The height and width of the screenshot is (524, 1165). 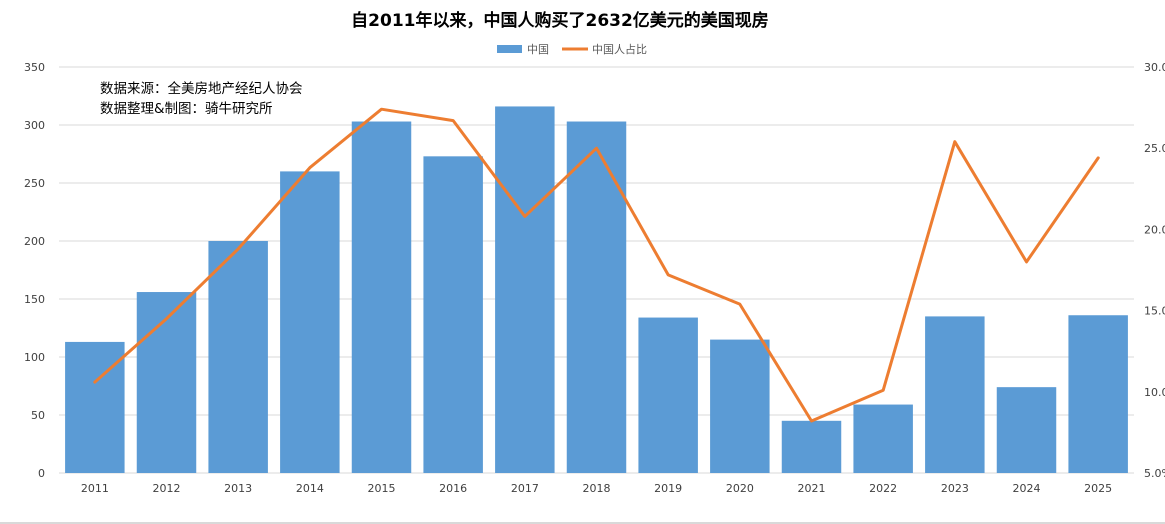 What do you see at coordinates (812, 488) in the screenshot?
I see `x-tick-label: 2021` at bounding box center [812, 488].